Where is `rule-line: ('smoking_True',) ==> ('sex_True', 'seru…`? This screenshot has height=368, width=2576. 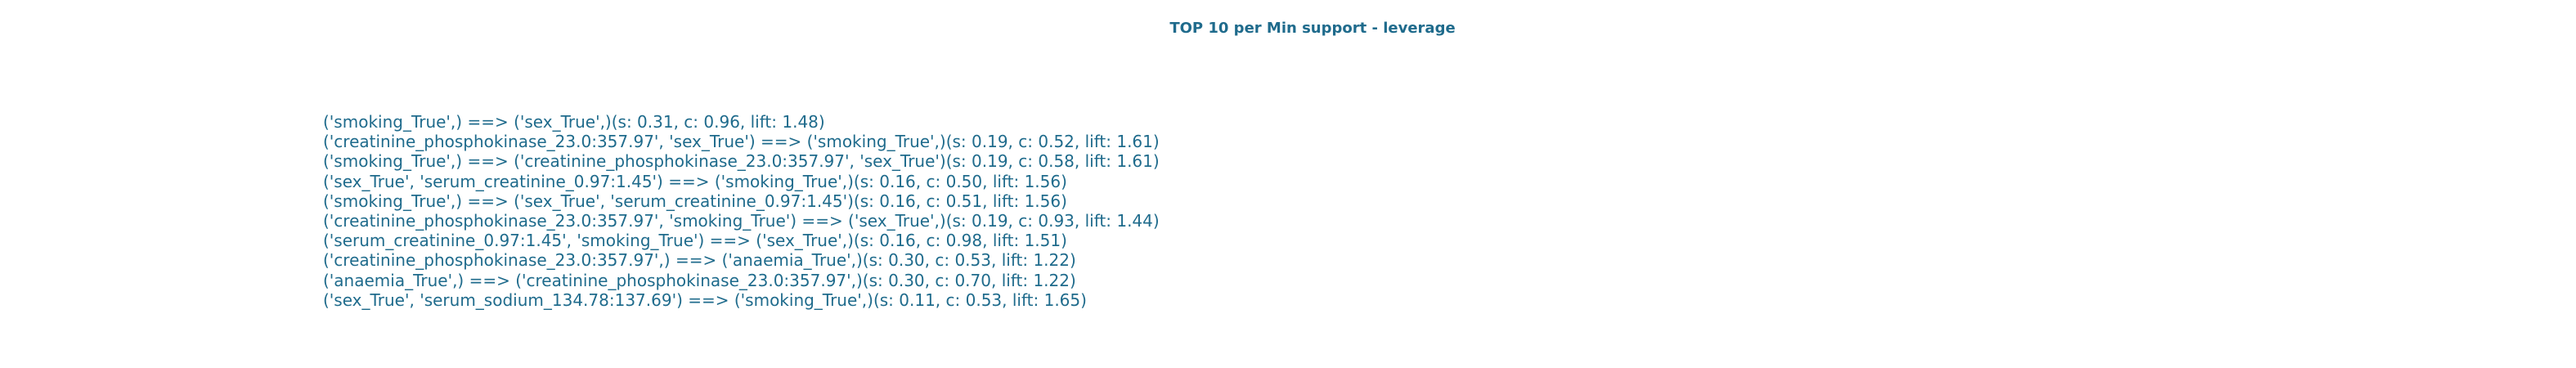
rule-line: ('smoking_True',) ==> ('sex_True', 'seru… is located at coordinates (695, 201).